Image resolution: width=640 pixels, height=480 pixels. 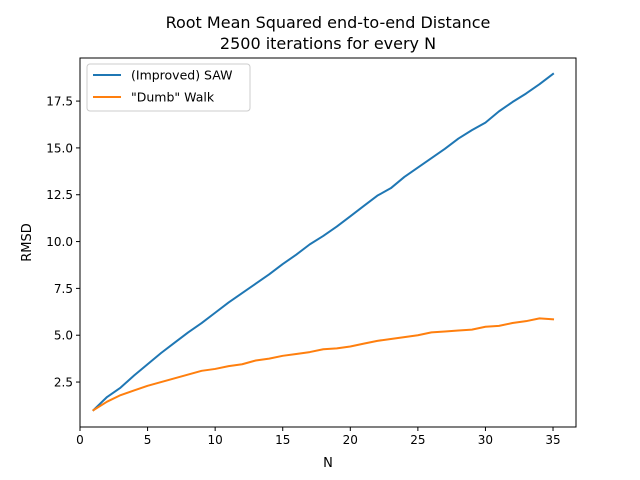 I want to click on x-tick-label: 25, so click(x=417, y=440).